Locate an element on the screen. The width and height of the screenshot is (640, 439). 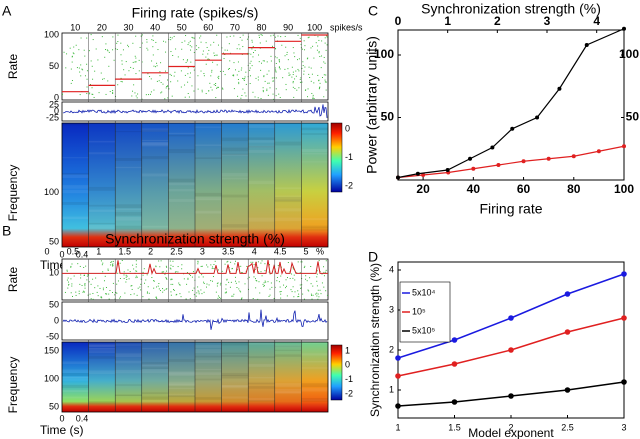
top-tick-label: 2.5 is located at coordinates (176, 251).